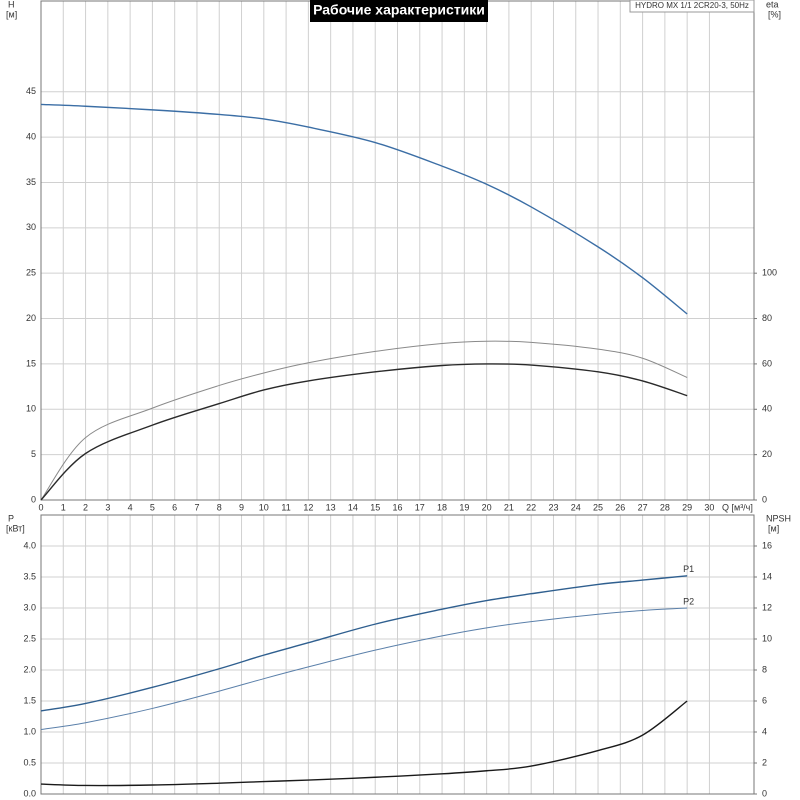 Image resolution: width=800 pixels, height=800 pixels. What do you see at coordinates (29, 762) in the screenshot?
I see `y-tick-label: 0.5` at bounding box center [29, 762].